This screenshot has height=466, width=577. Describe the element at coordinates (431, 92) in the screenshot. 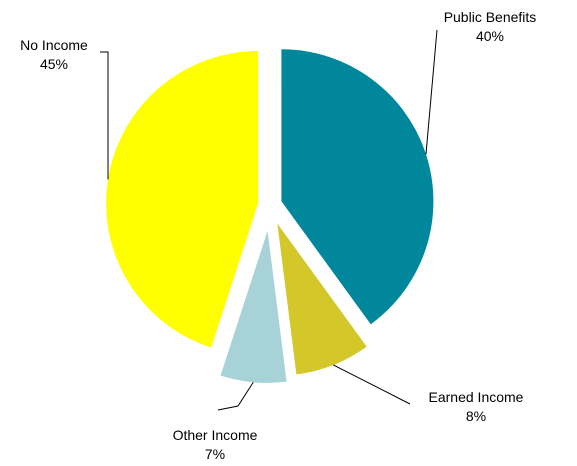

I see `leader-line-public-benefits` at that location.